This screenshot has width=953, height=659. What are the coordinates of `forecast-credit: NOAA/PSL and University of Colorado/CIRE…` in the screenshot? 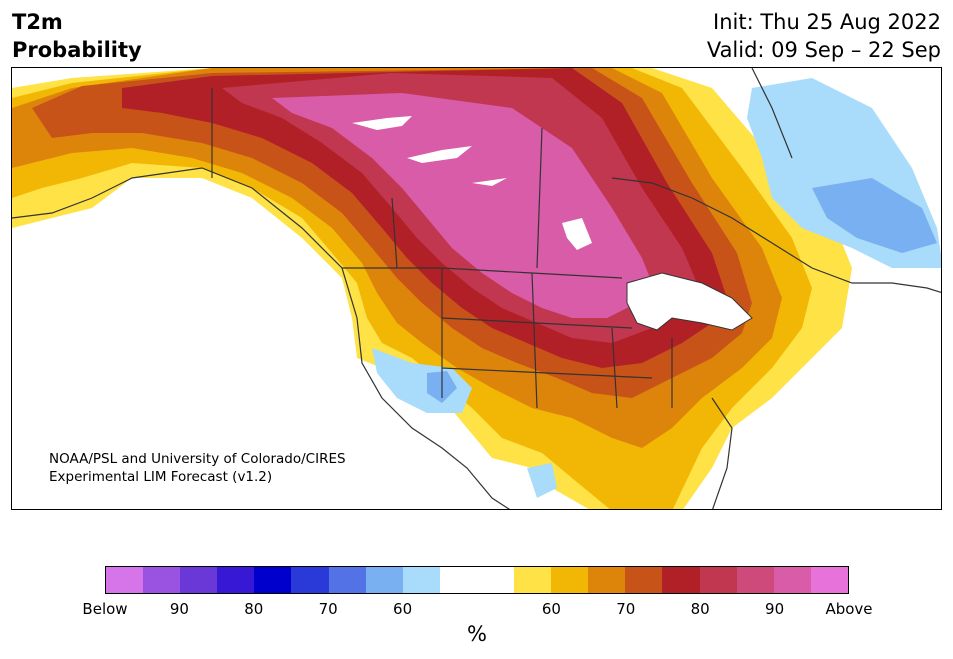 It's located at (197, 468).